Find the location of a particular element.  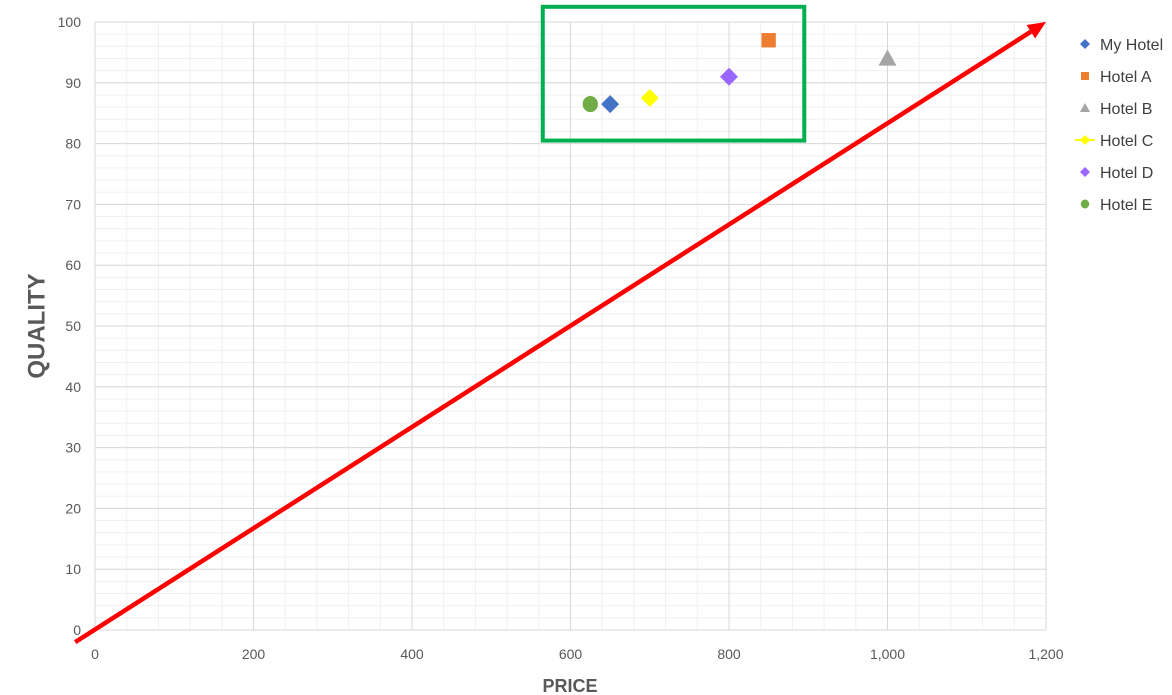

y-tick-label: 30 is located at coordinates (73, 448).